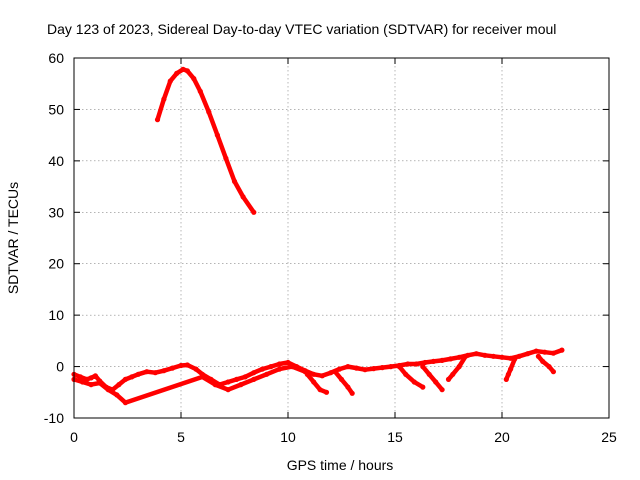 Image resolution: width=640 pixels, height=480 pixels. Describe the element at coordinates (340, 465) in the screenshot. I see `x-axis-label: GPS time / hours` at that location.